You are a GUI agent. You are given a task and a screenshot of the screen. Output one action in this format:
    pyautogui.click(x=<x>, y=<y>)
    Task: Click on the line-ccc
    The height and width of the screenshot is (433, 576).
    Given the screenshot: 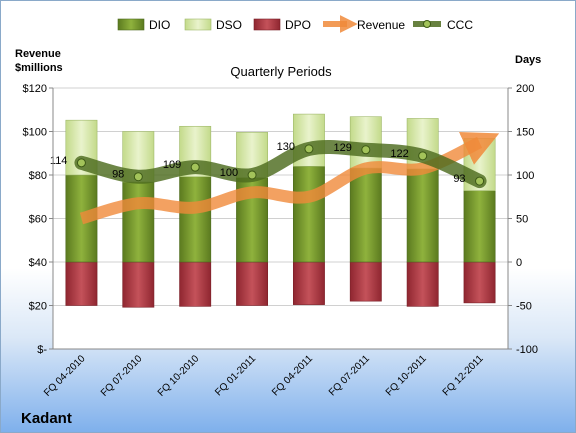 What is the action you would take?
    pyautogui.click(x=280, y=164)
    